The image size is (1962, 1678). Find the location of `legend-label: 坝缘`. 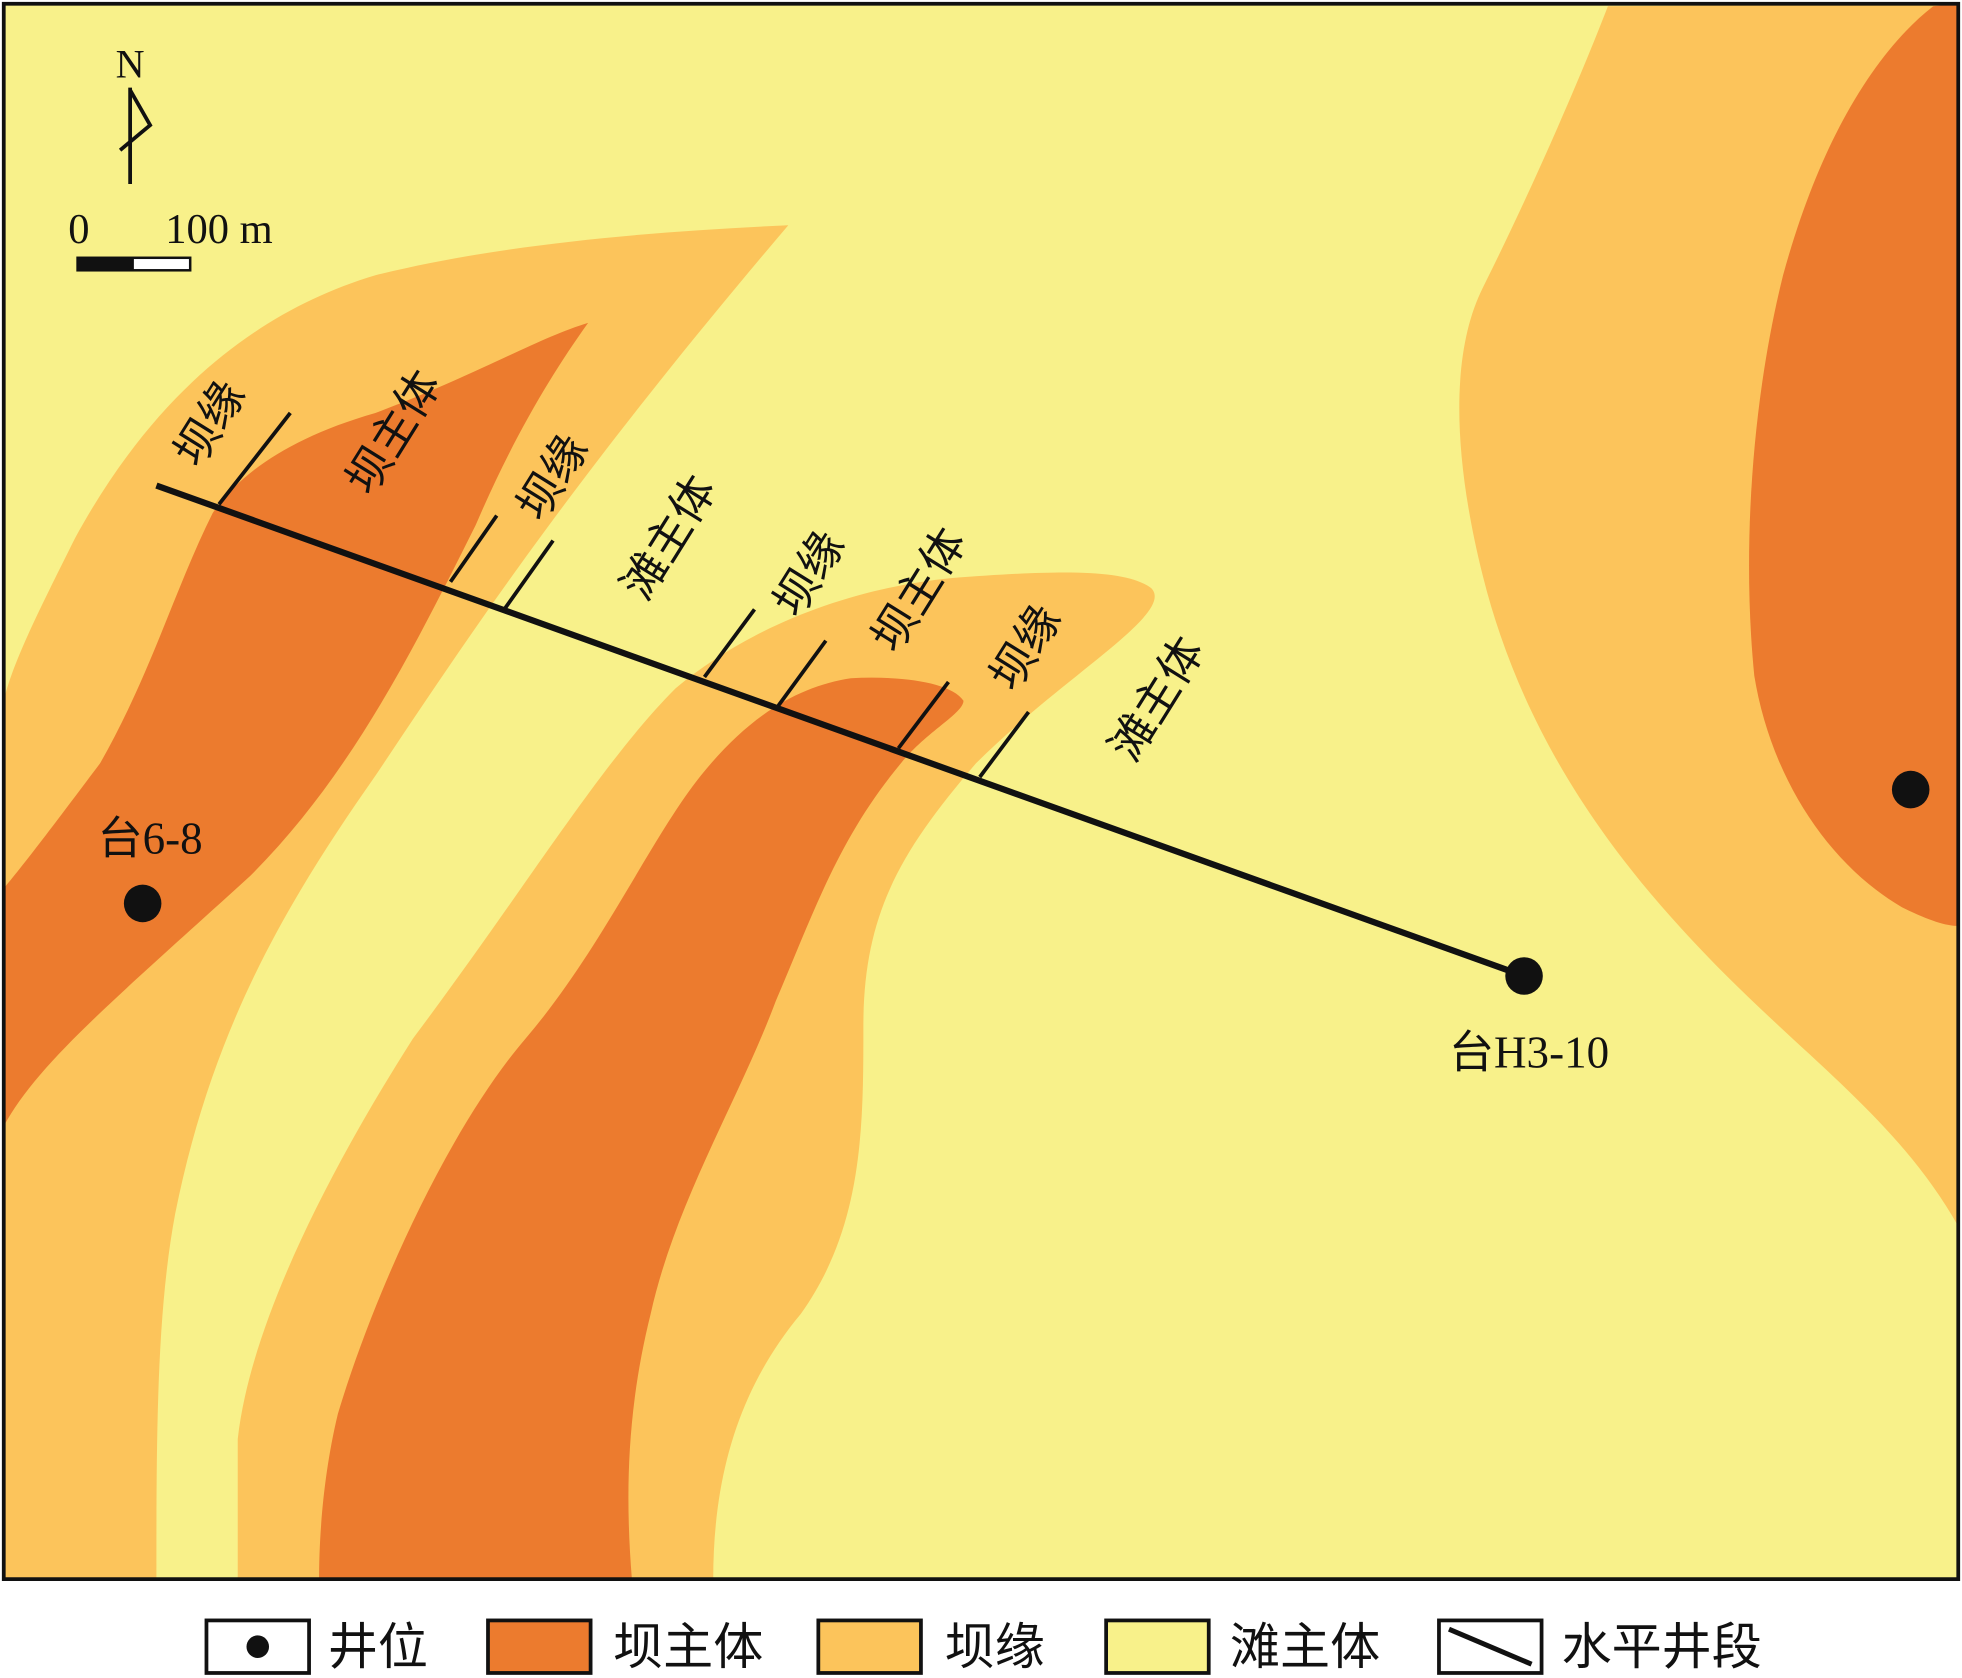

legend-label: 坝缘 is located at coordinates (995, 1647).